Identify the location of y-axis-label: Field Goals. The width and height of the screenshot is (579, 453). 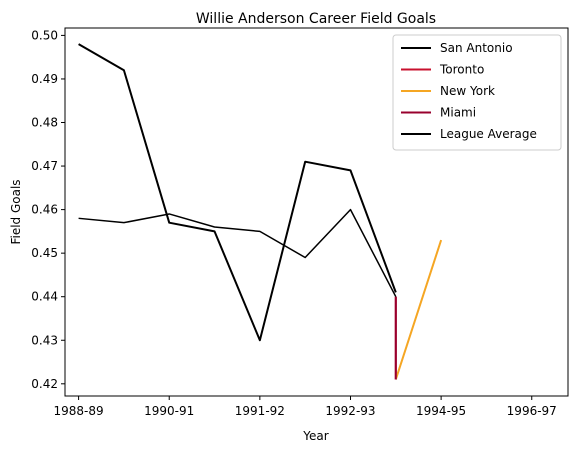
(16, 211).